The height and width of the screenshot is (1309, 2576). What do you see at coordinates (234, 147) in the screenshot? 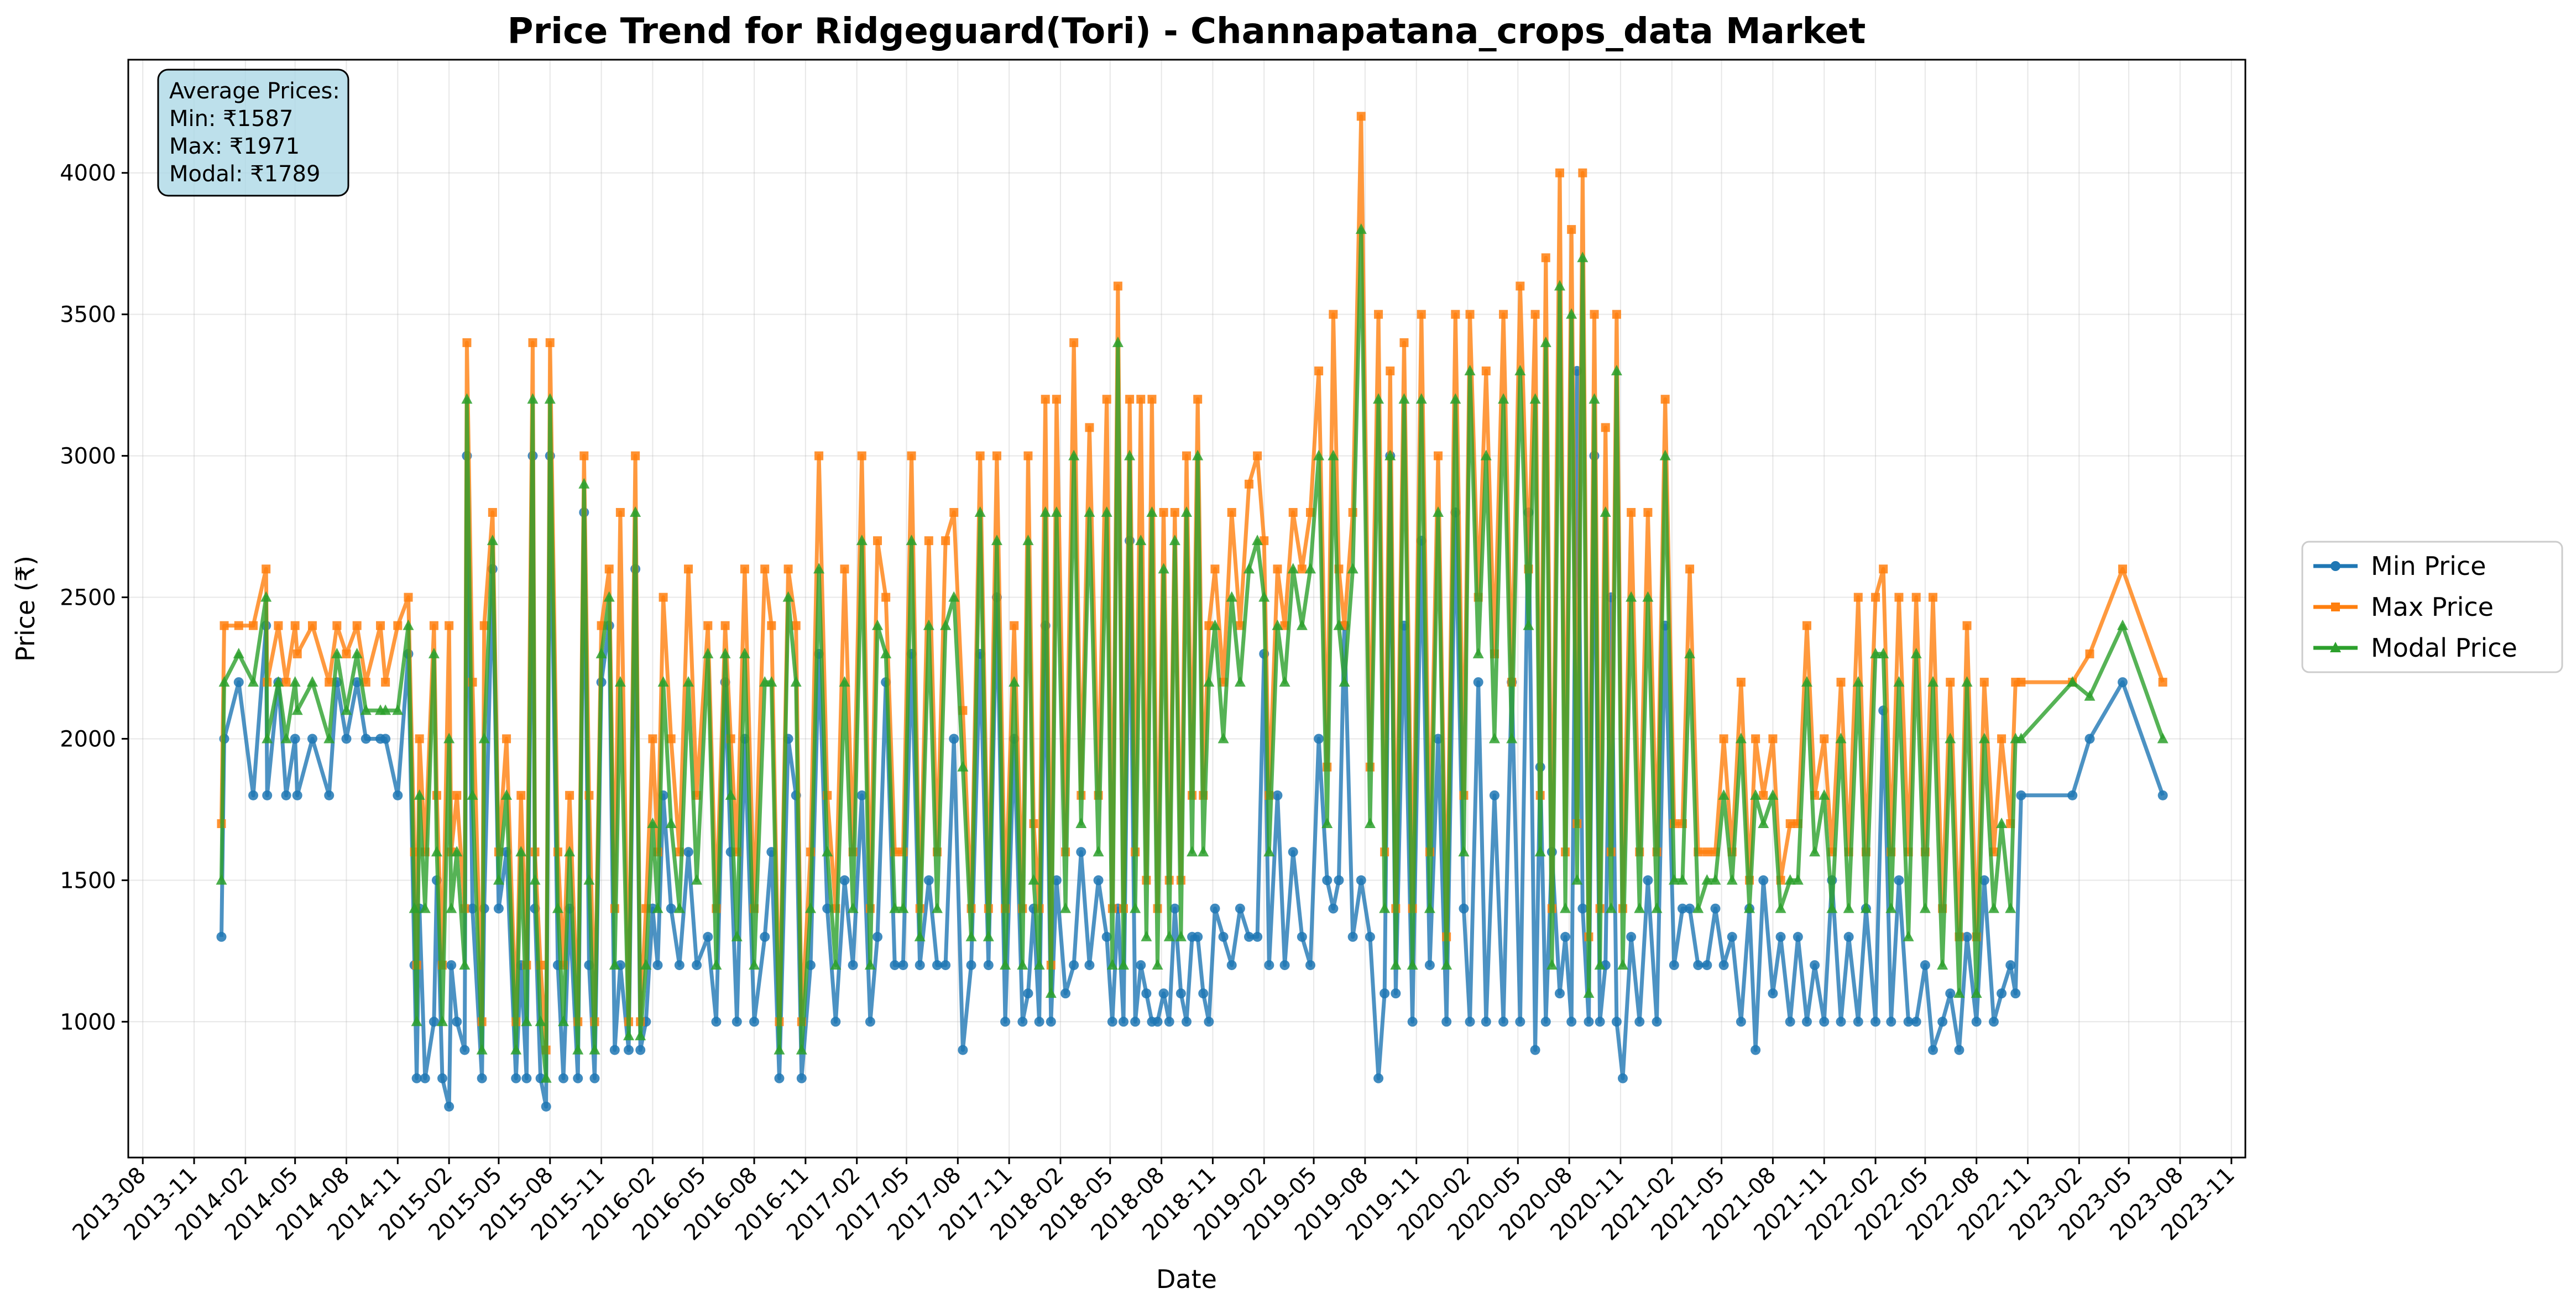
I see `annotation-line-3: Max: ₹1971` at bounding box center [234, 147].